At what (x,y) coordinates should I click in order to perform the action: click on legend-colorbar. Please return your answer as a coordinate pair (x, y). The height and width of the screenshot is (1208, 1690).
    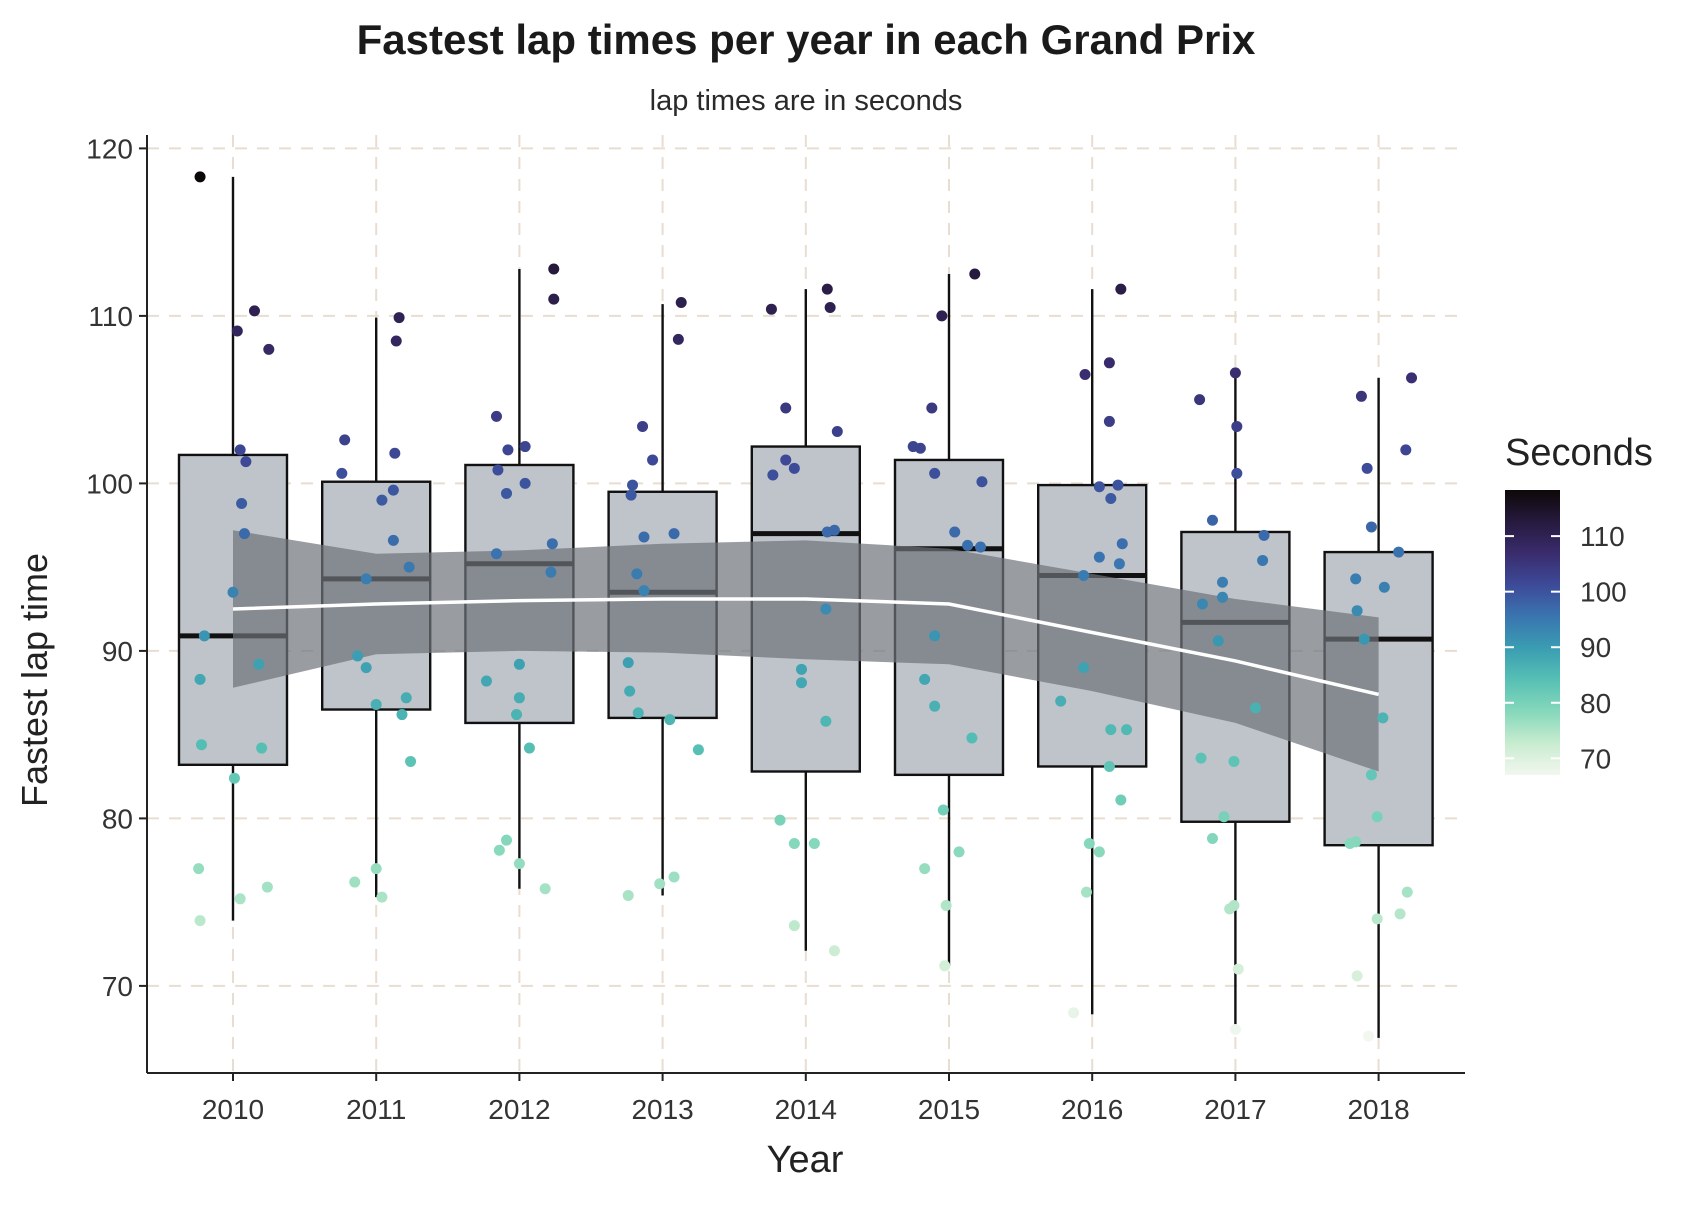
    Looking at the image, I should click on (1532, 632).